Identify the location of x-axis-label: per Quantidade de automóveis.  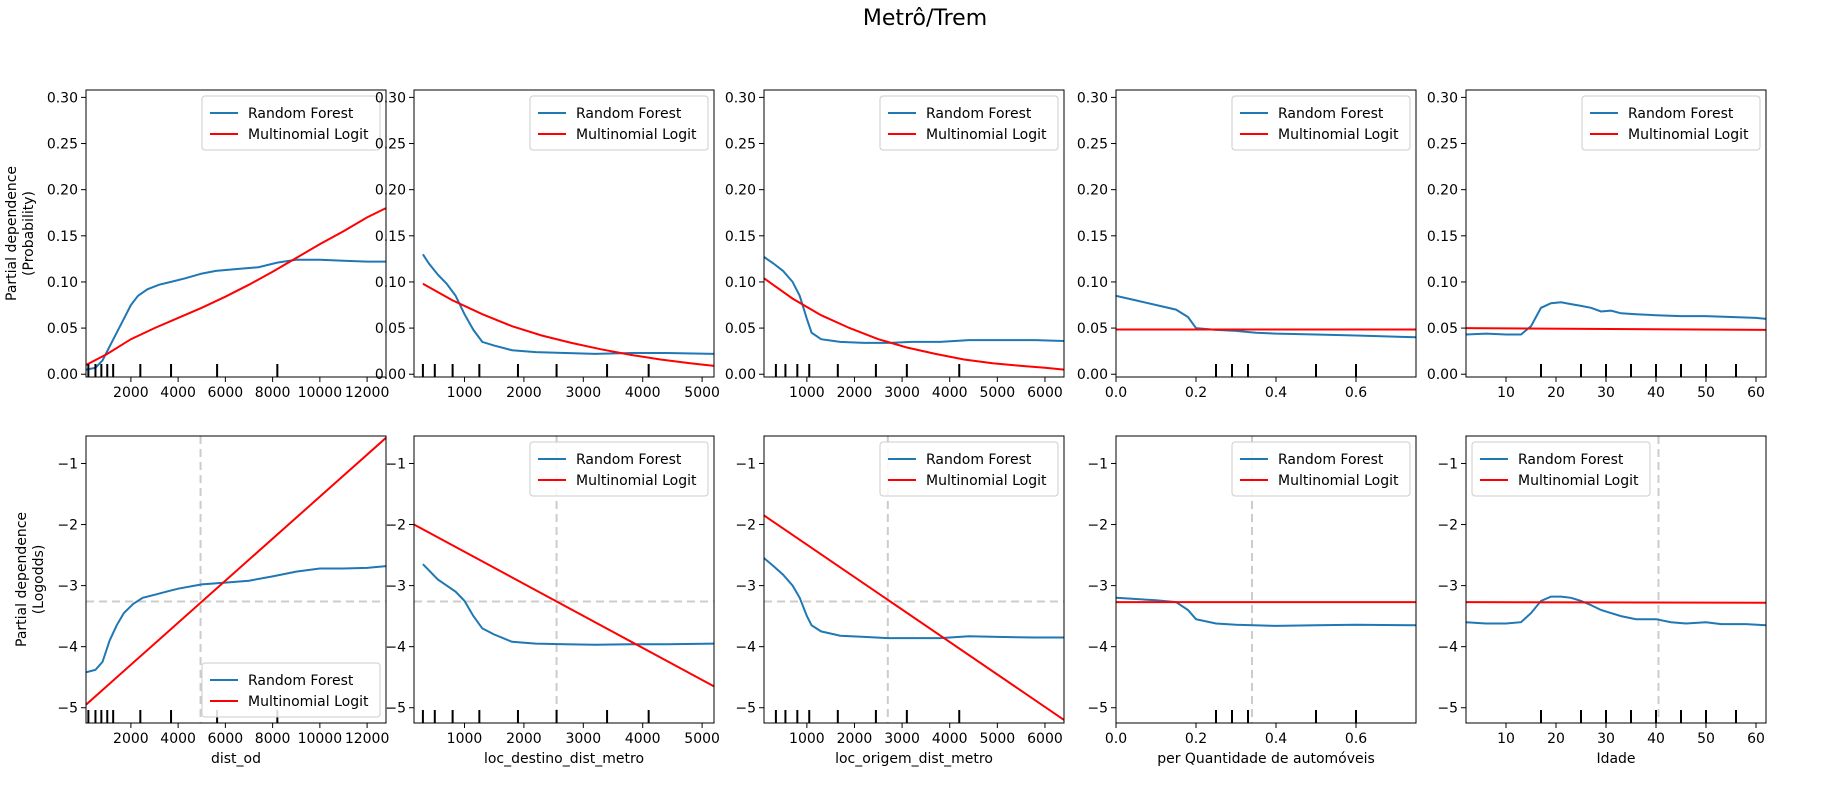
(1266, 759).